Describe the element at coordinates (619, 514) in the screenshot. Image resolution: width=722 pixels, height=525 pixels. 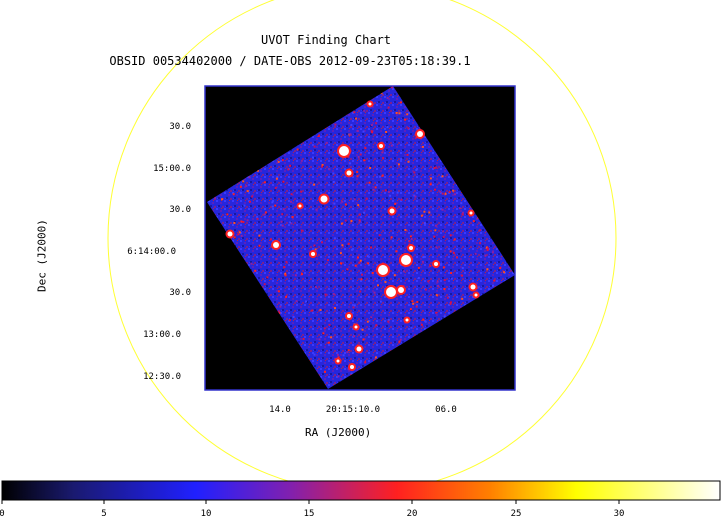
I see `colorbar-tick-label: 30` at that location.